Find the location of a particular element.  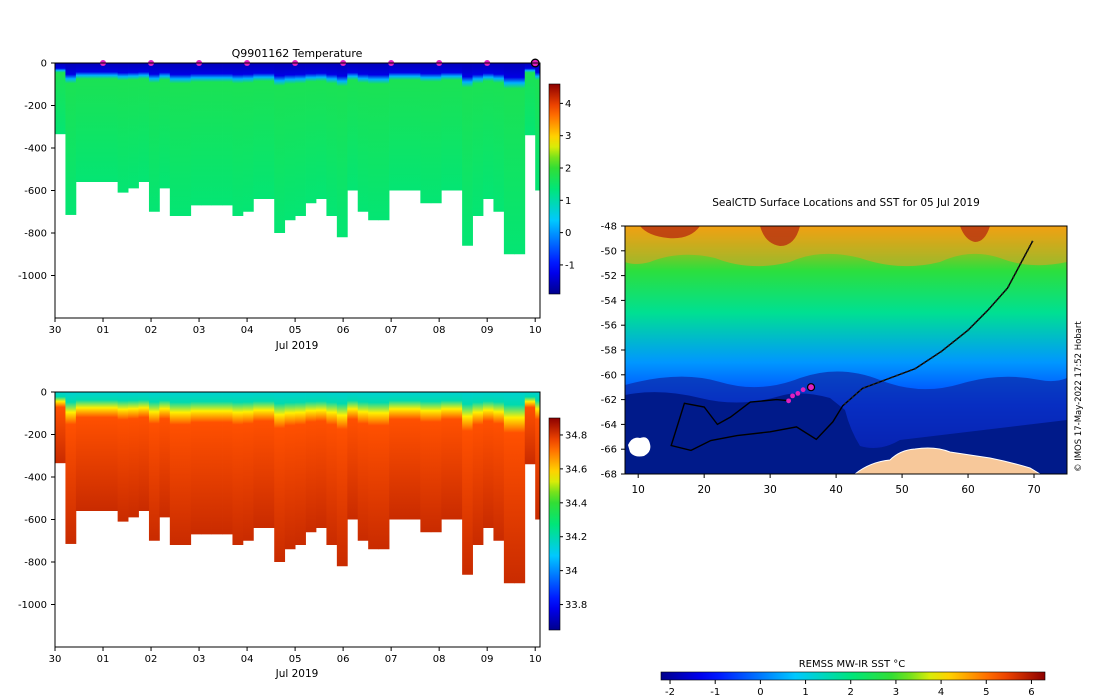

sst-colorbar-label: REMSS MW-IR SST °C is located at coordinates (852, 664).